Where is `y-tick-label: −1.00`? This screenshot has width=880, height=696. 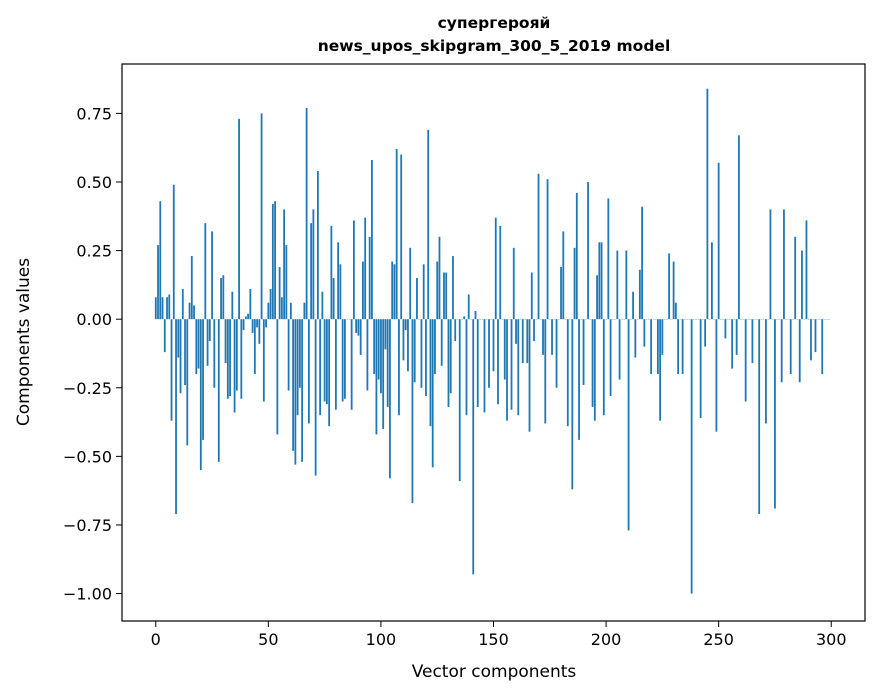 y-tick-label: −1.00 is located at coordinates (87, 594).